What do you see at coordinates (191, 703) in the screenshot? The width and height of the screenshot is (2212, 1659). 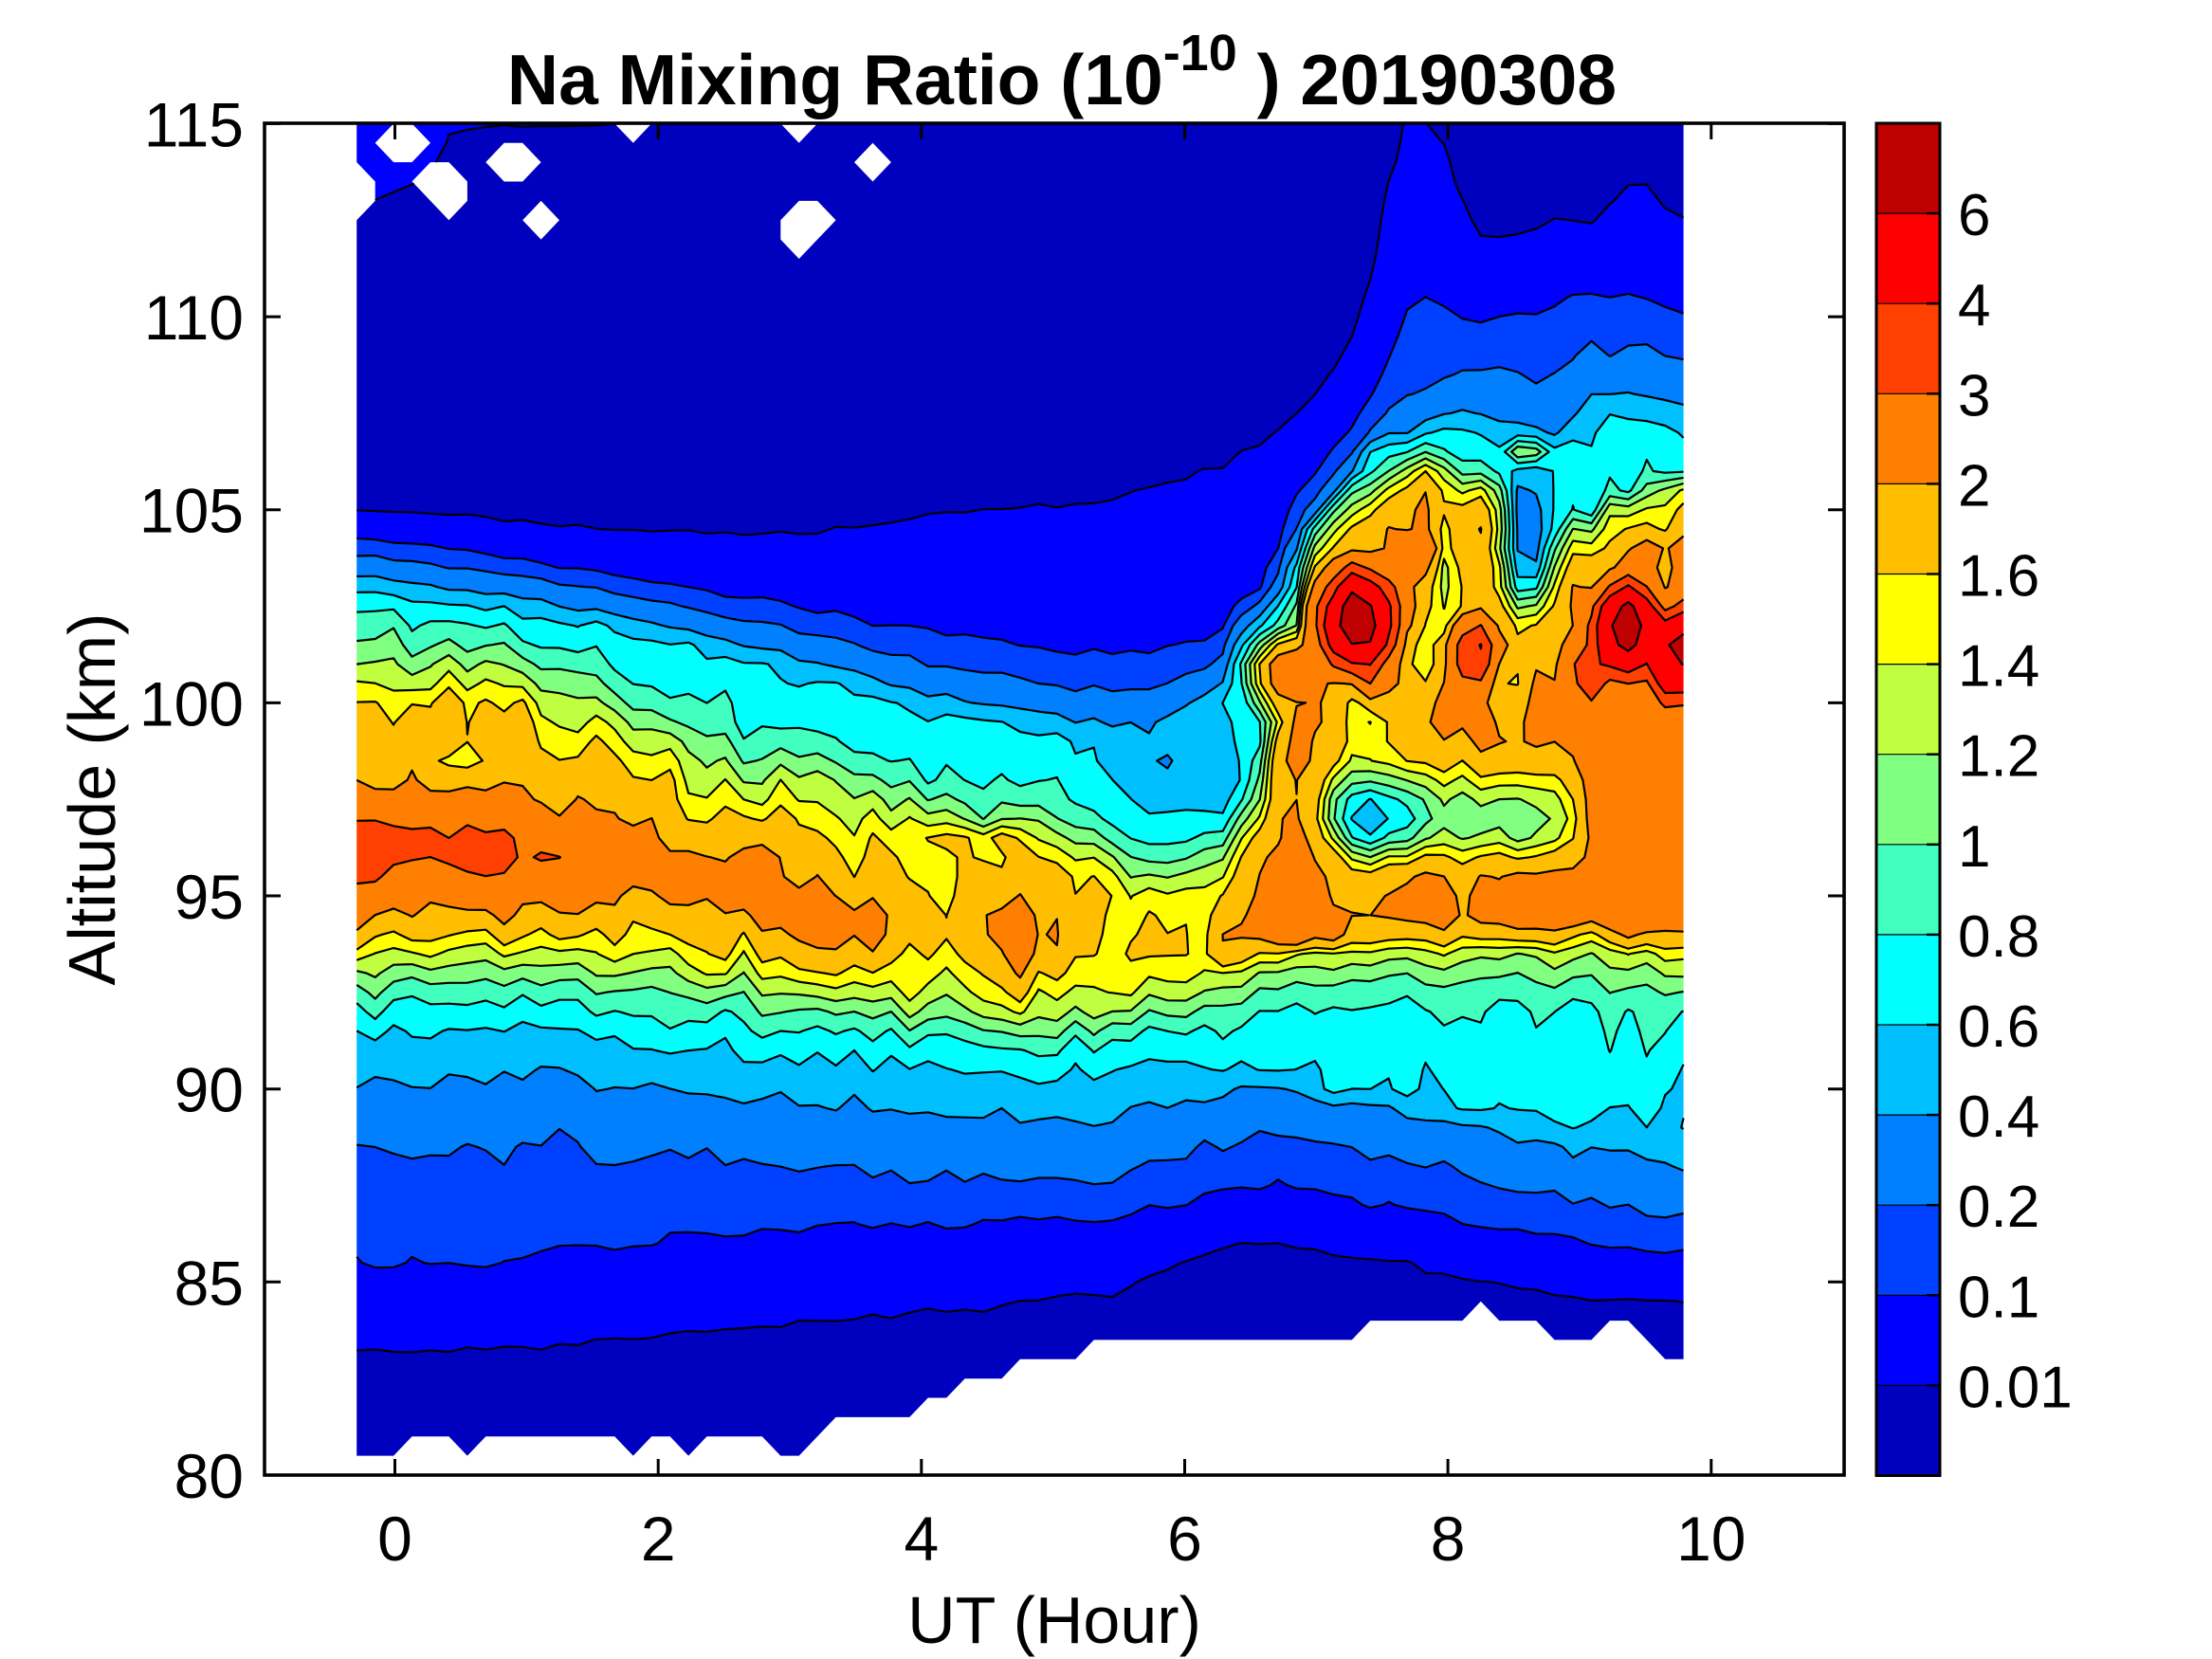 I see `svg-text: 100` at bounding box center [191, 703].